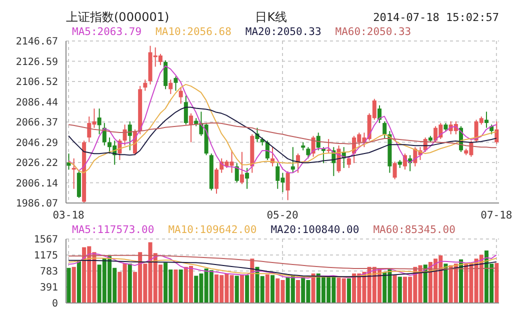 The image size is (531, 323). What do you see at coordinates (37, 164) in the screenshot?
I see `y-tick-label: 2026.22` at bounding box center [37, 164].